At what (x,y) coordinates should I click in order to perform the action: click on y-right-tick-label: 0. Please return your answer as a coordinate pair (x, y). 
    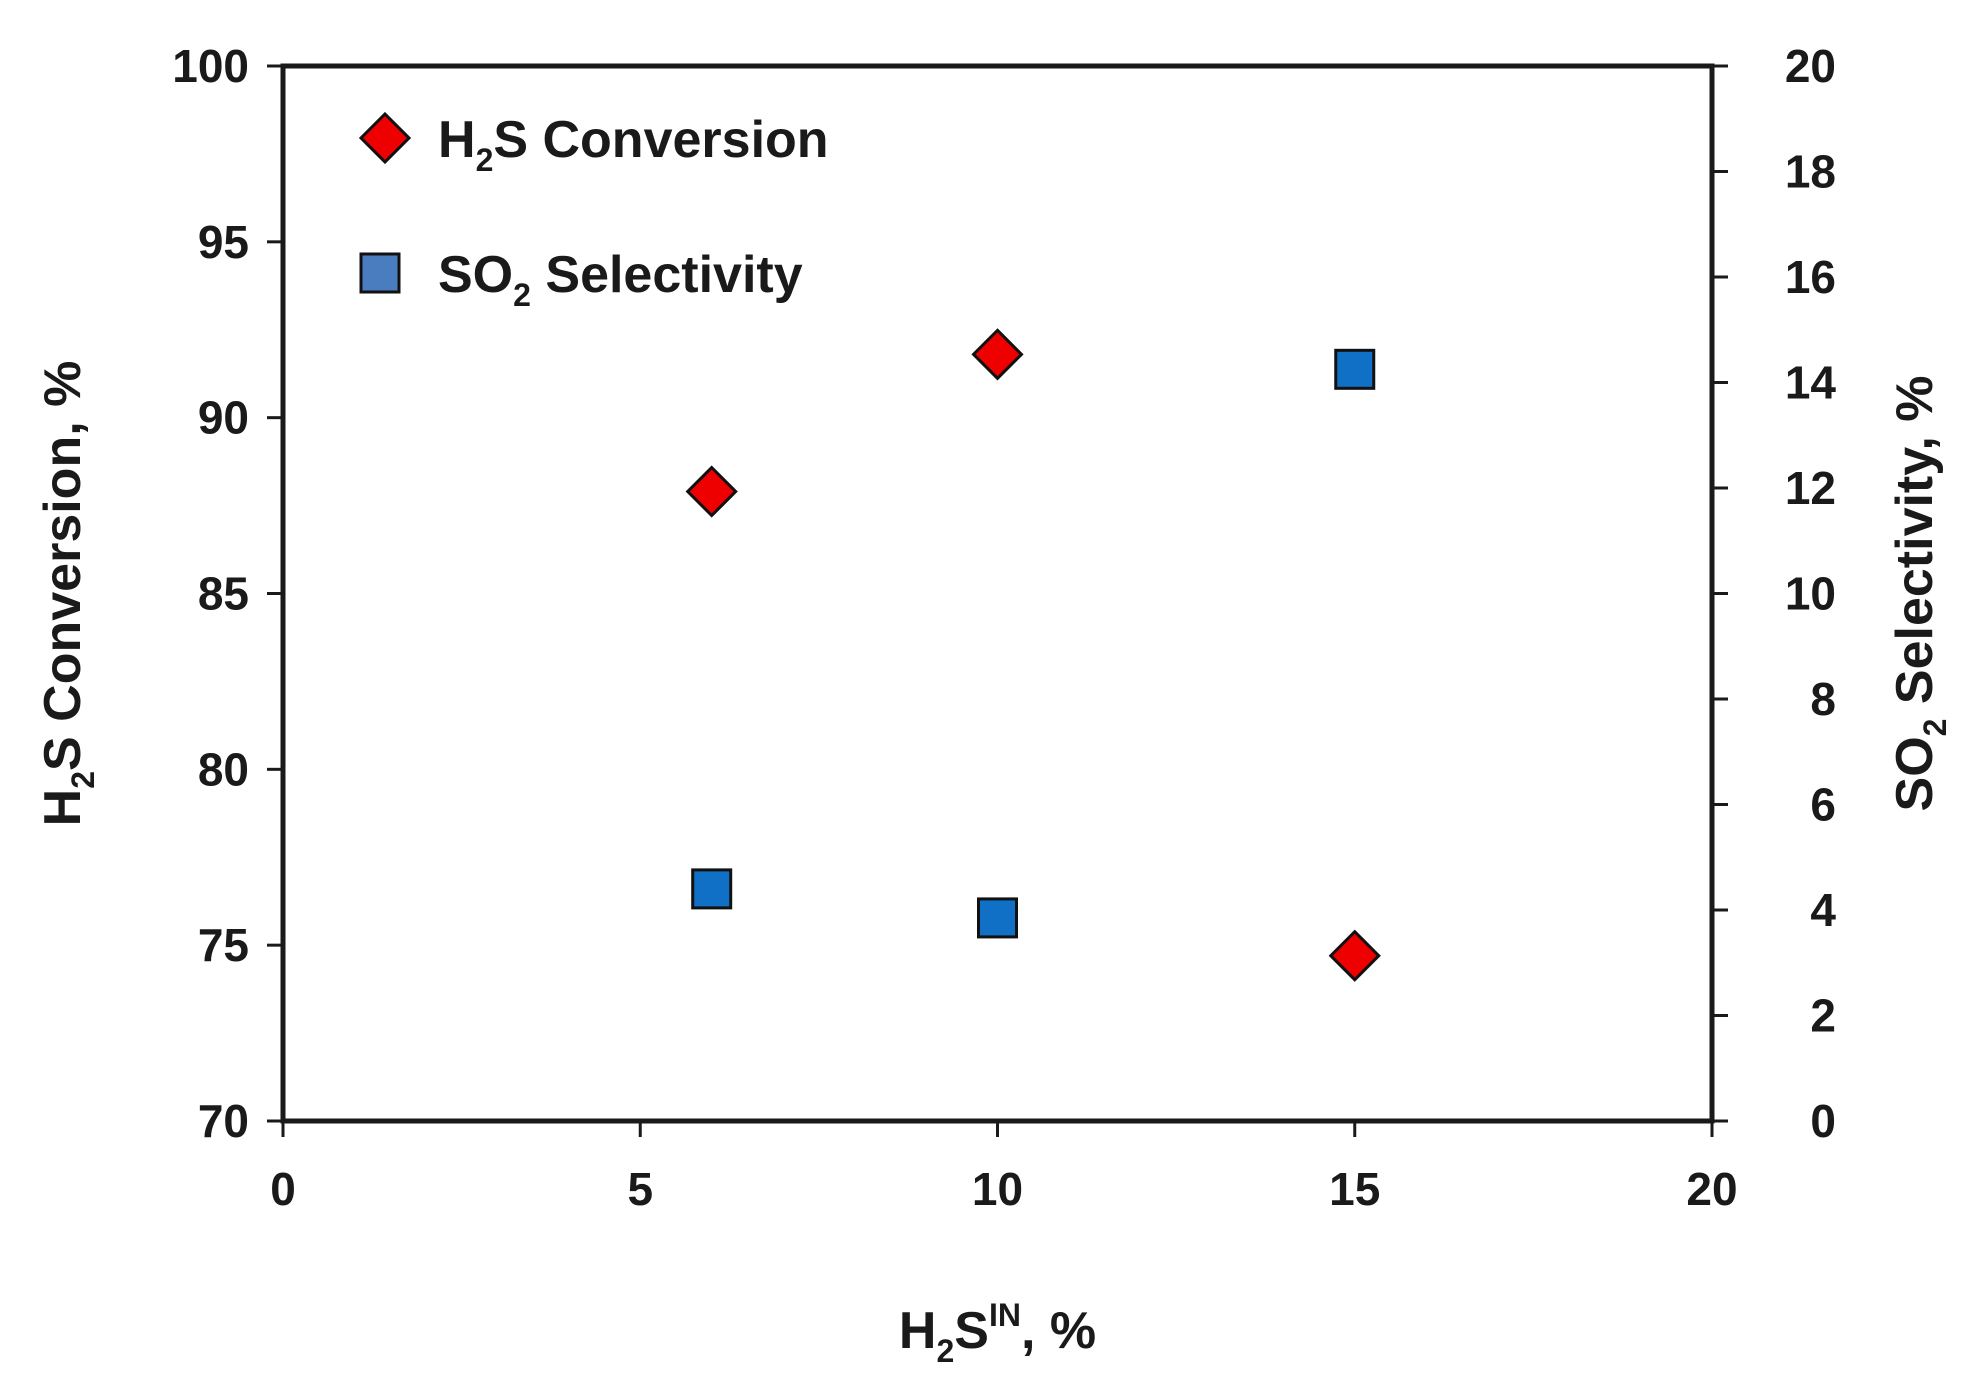
    Looking at the image, I should click on (1823, 1121).